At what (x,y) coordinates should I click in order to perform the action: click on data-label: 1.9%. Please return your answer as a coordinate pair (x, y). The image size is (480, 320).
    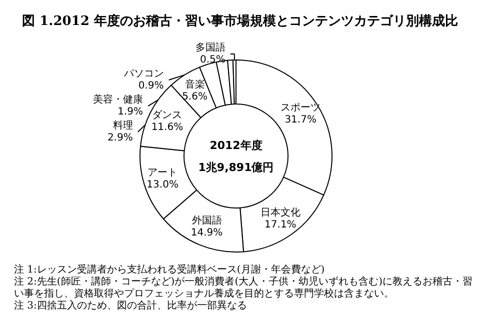
    Looking at the image, I should click on (131, 112).